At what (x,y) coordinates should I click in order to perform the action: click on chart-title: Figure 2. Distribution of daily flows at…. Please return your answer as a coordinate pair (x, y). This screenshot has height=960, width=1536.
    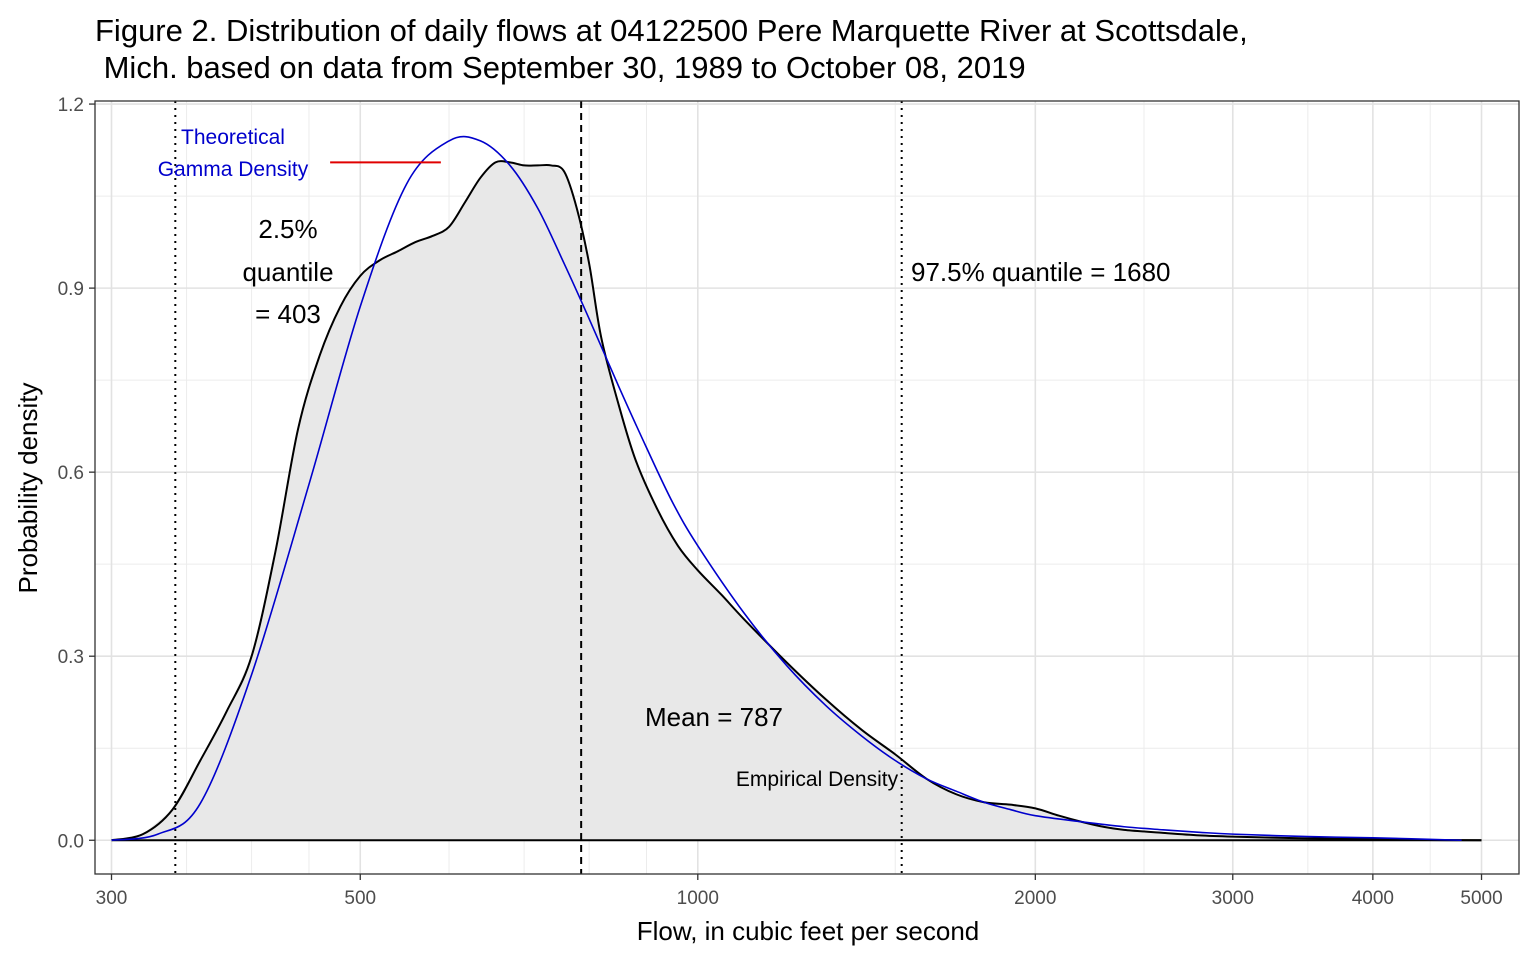
    Looking at the image, I should click on (671, 30).